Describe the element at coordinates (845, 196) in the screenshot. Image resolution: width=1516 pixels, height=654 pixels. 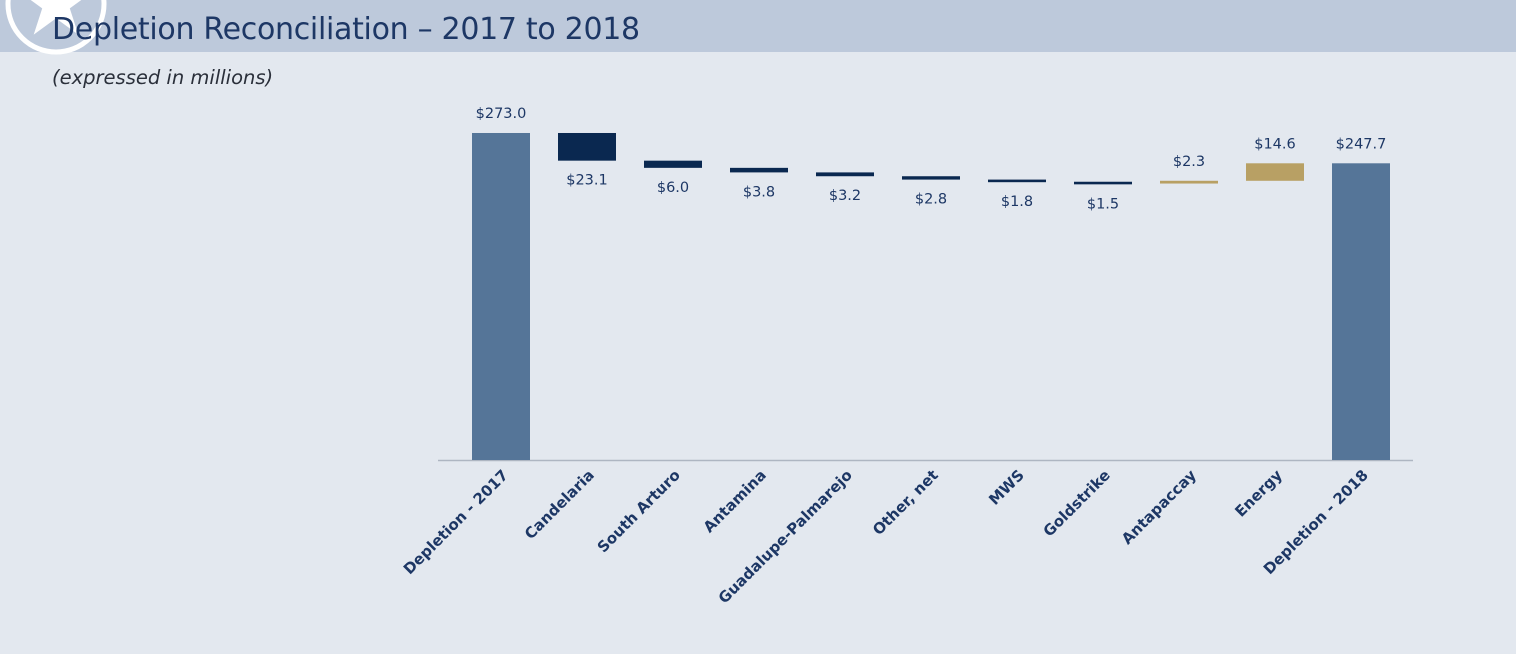
I see `data-label-guadalupe-palmarejo: $3.2` at that location.